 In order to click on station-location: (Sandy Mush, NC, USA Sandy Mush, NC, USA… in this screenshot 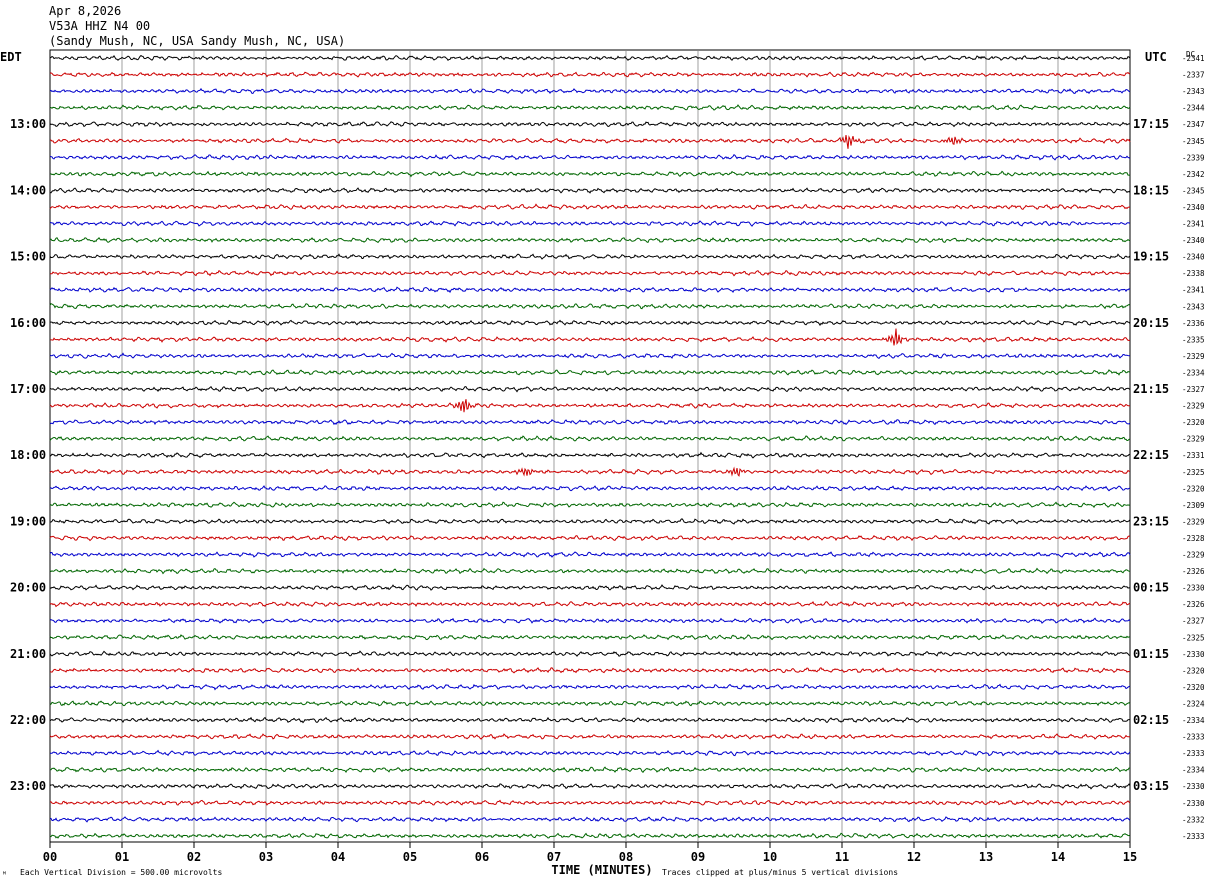, I will do `click(197, 41)`.